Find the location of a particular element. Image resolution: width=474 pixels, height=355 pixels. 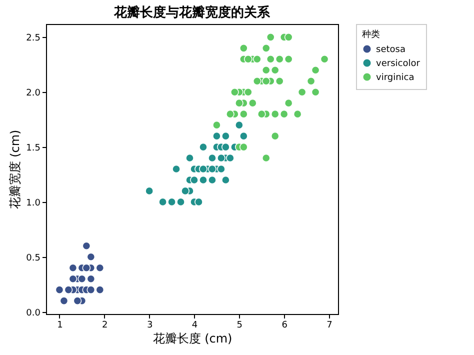

chart-title: 花瓣长度与花瓣宽度的关系 is located at coordinates (192, 12).